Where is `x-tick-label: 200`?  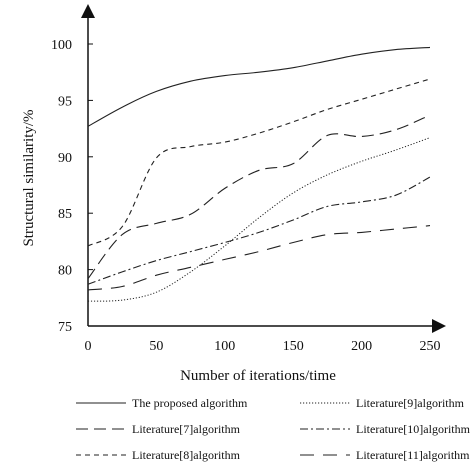 x-tick-label: 200 is located at coordinates (361, 346).